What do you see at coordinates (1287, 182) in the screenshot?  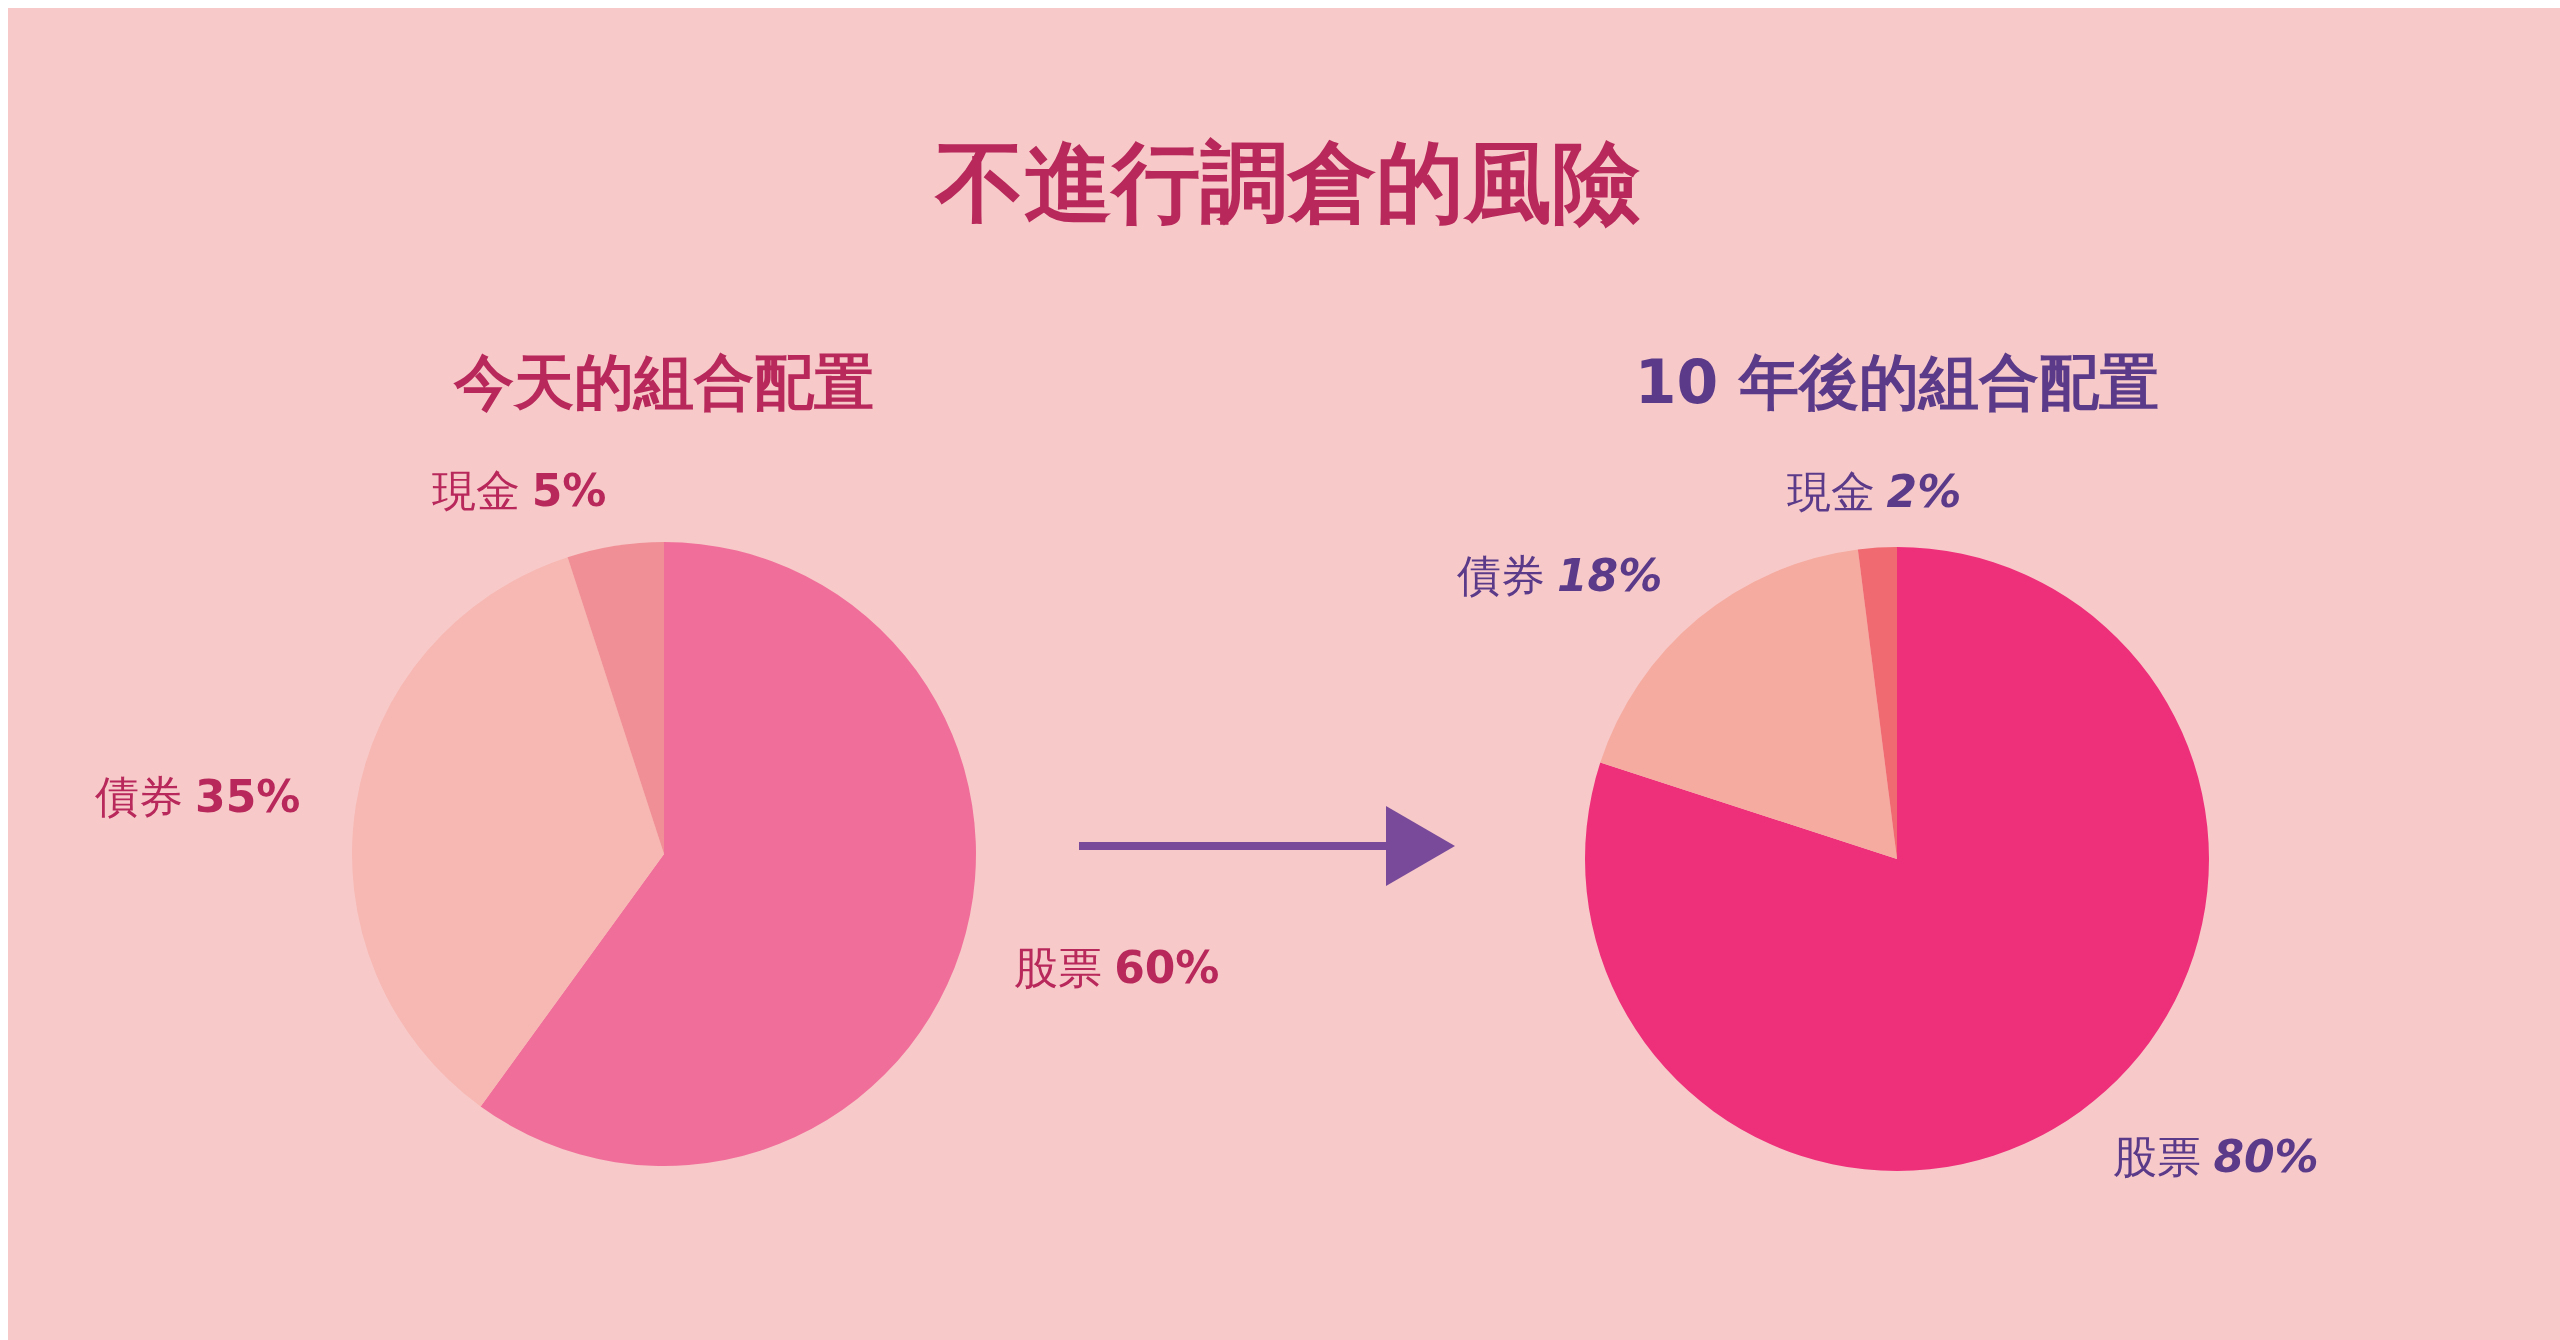 I see `chart-title: 不進行調倉的風險` at bounding box center [1287, 182].